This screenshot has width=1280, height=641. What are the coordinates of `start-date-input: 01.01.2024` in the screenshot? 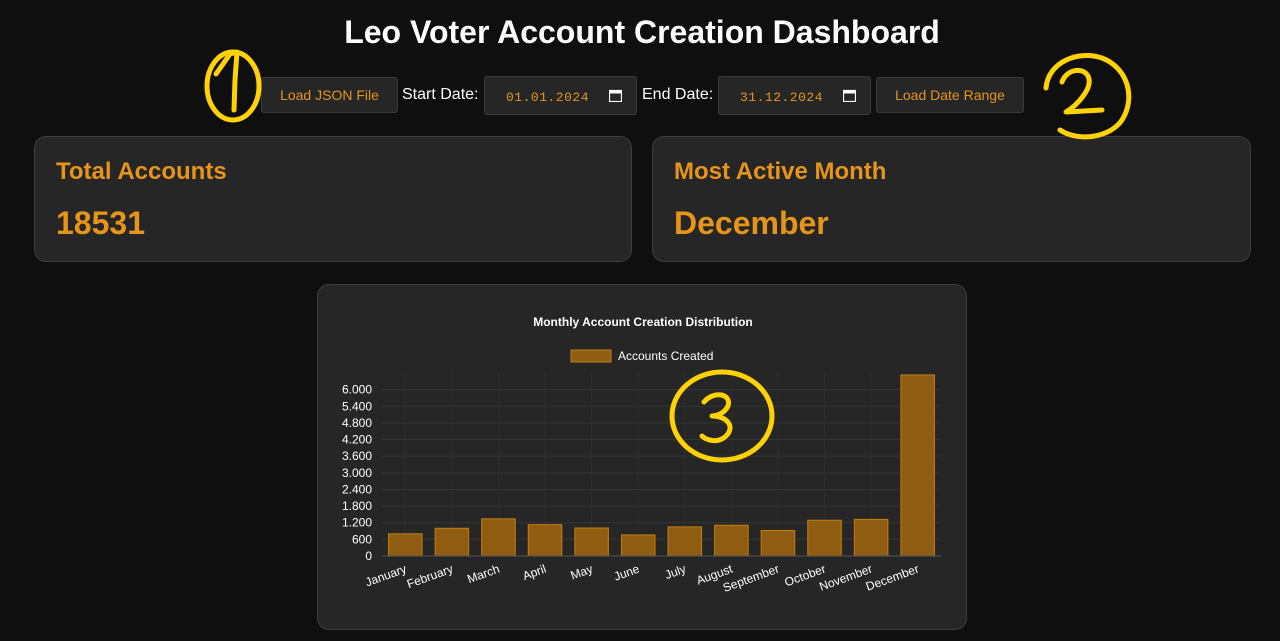 It's located at (560, 95).